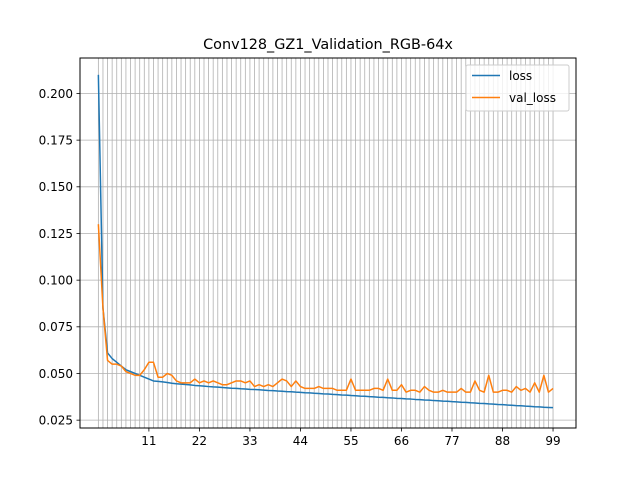 The image size is (640, 480). I want to click on legend: loss val_loss, so click(517, 88).